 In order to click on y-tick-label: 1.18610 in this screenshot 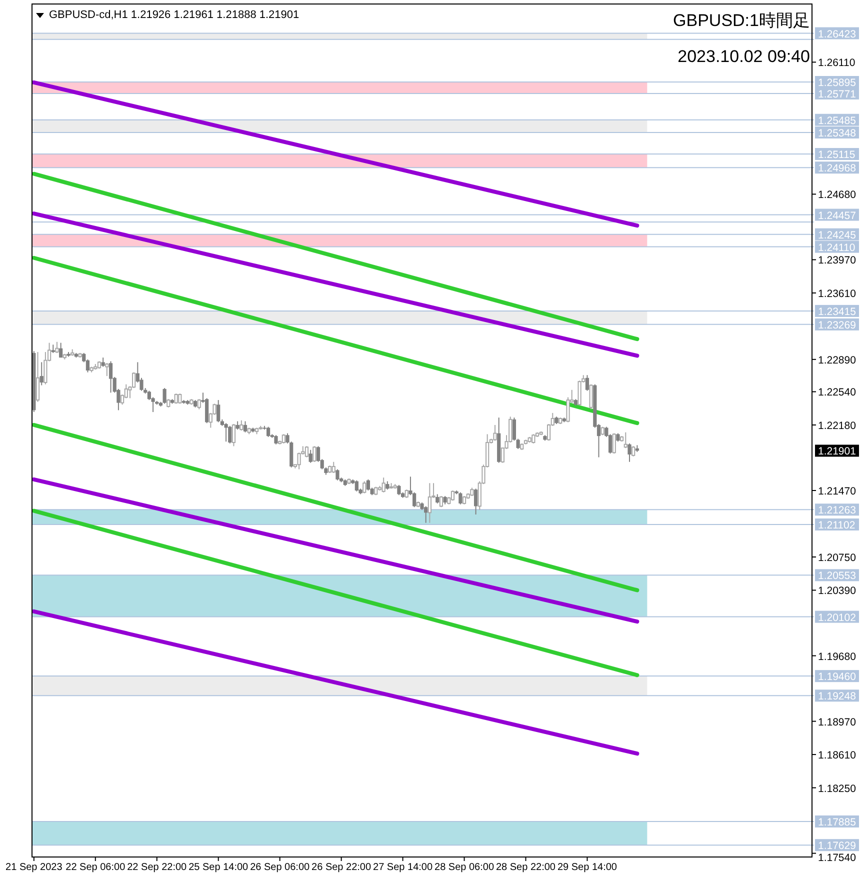, I will do `click(837, 756)`.